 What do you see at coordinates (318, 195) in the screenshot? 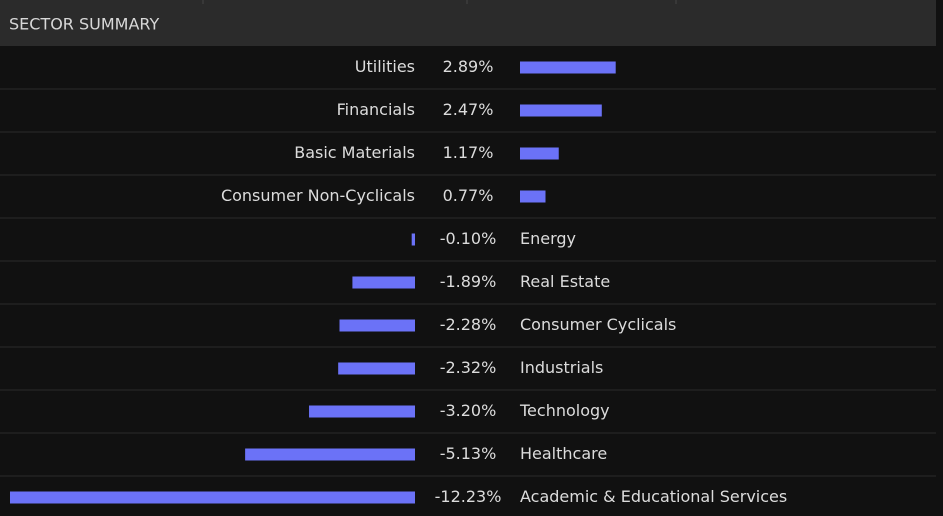
I see `sector-name: Consumer Non-Cyclicals` at bounding box center [318, 195].